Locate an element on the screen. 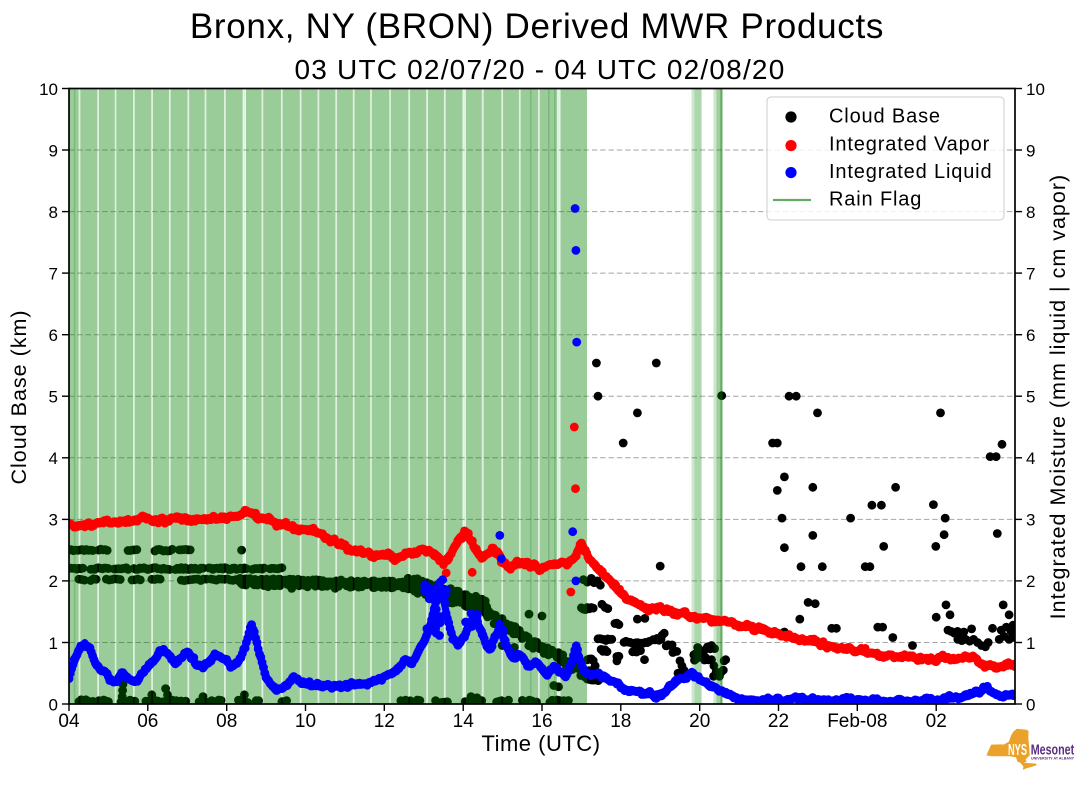 The image size is (1089, 804). svg-text: 04 is located at coordinates (69, 721).